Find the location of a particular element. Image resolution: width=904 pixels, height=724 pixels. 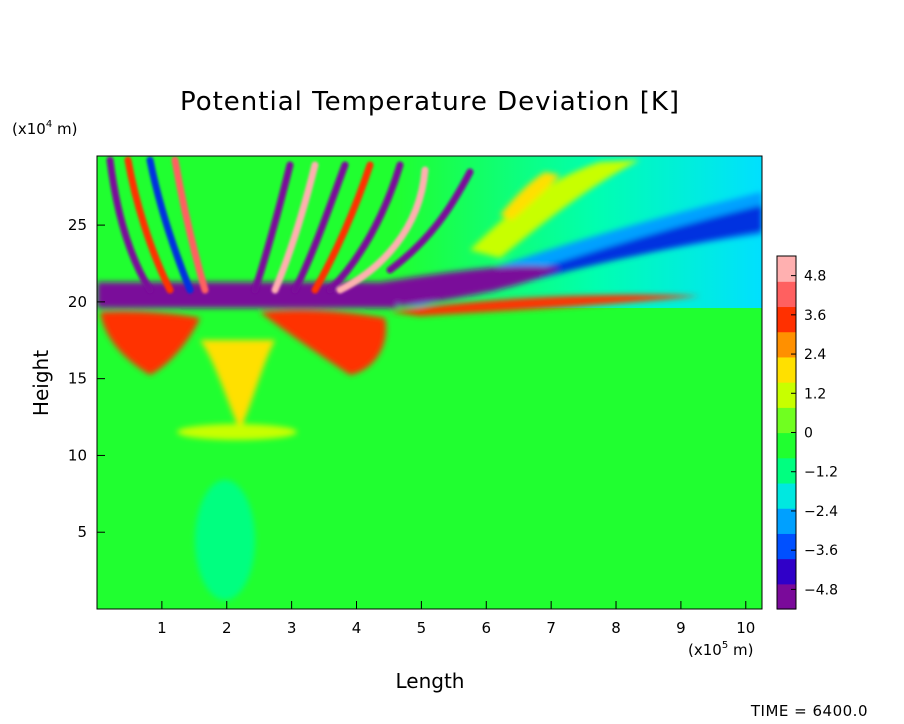

y-tick-label: 15 is located at coordinates (77, 379).